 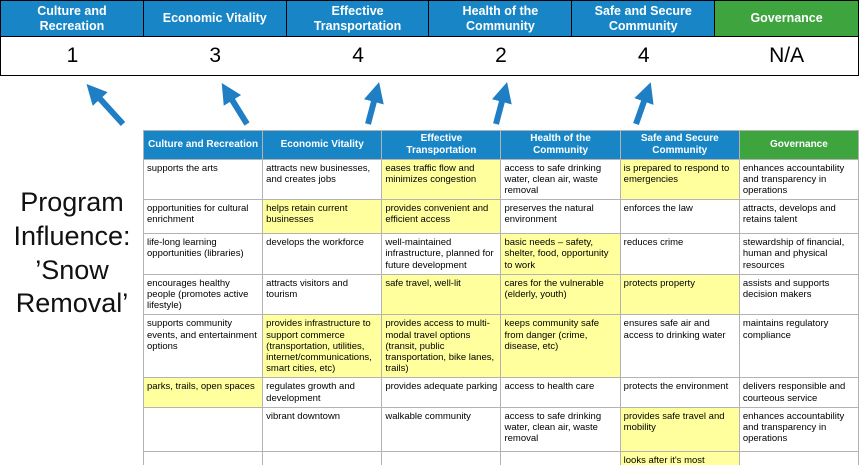 I want to click on matrix-cell-r2-c6: attracts, develops and retains talent, so click(x=799, y=217).